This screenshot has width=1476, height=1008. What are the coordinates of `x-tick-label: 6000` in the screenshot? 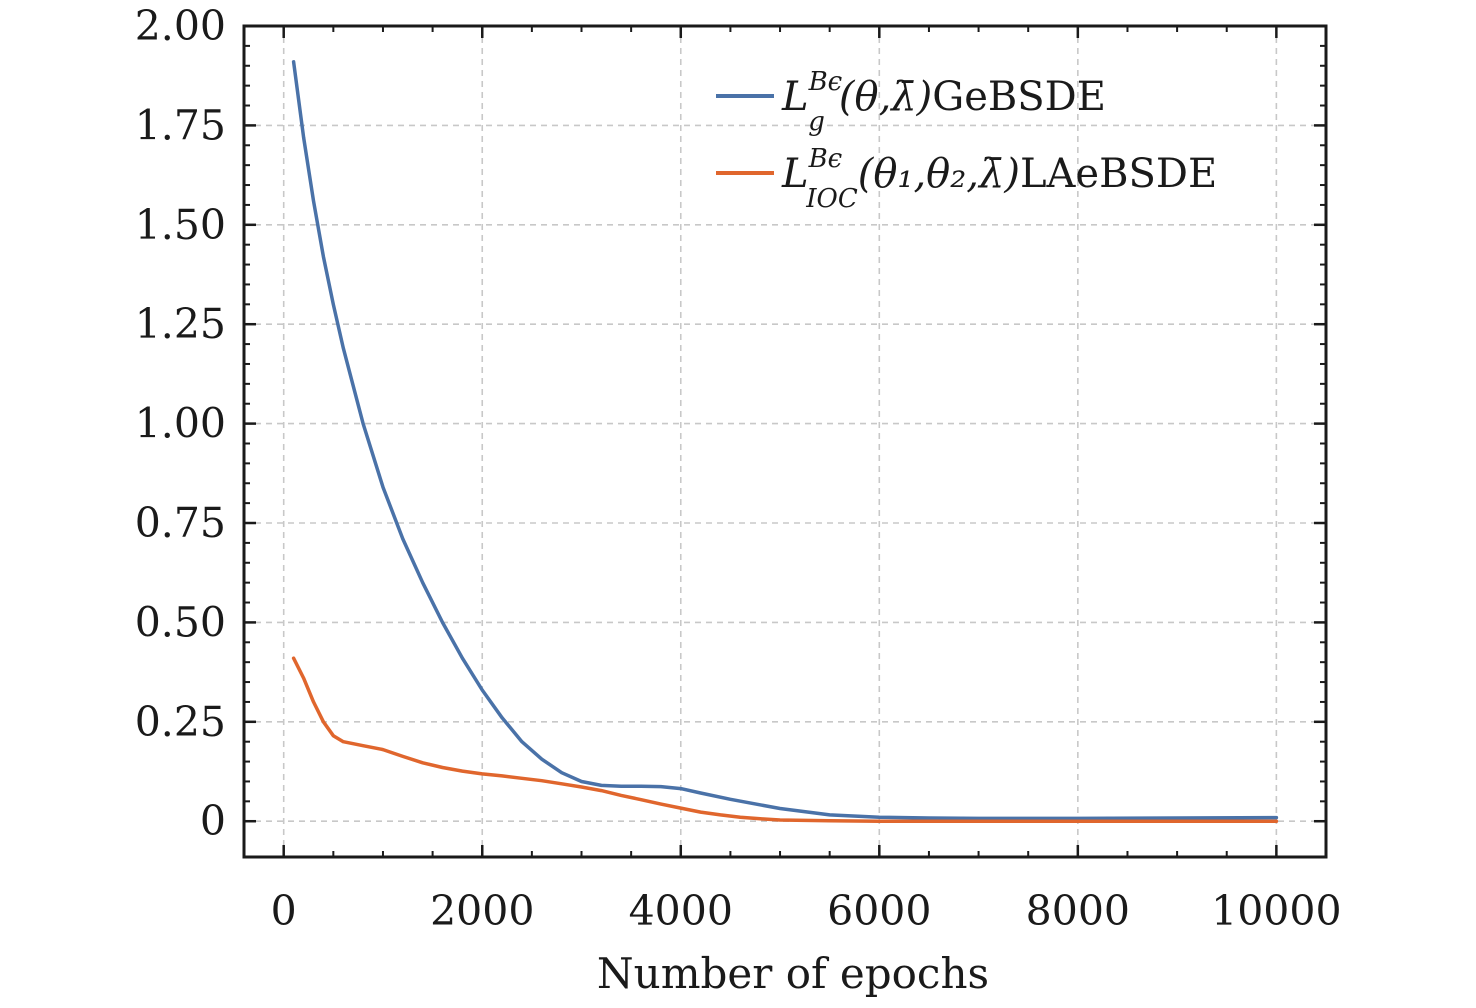 It's located at (879, 911).